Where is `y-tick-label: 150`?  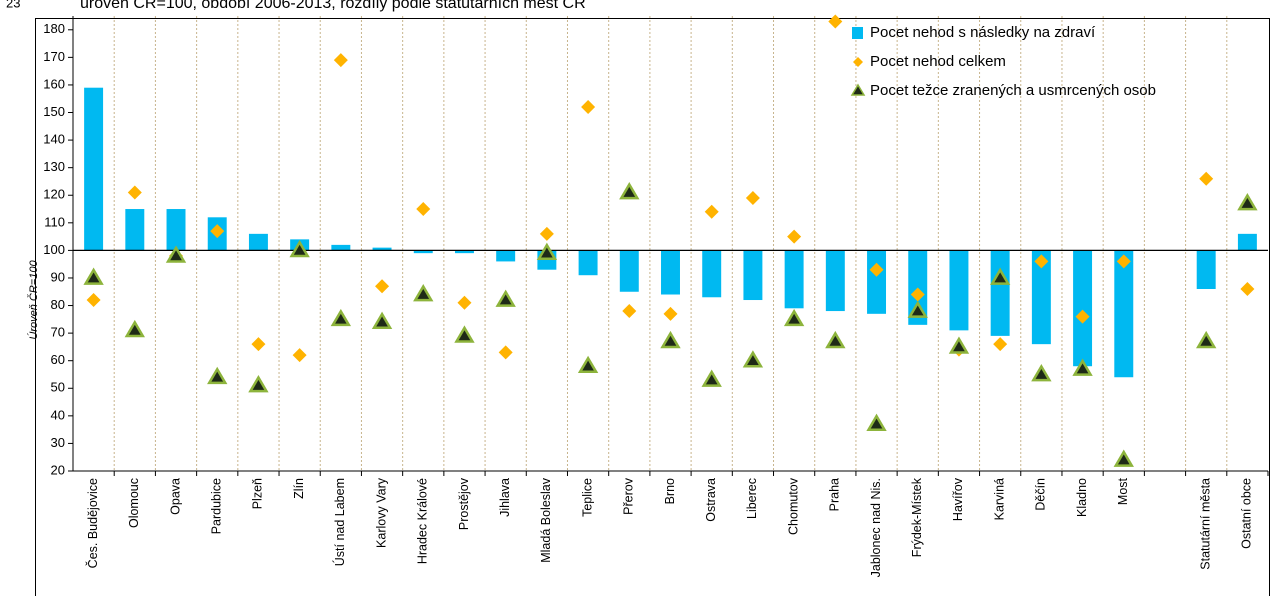
y-tick-label: 150 is located at coordinates (54, 111).